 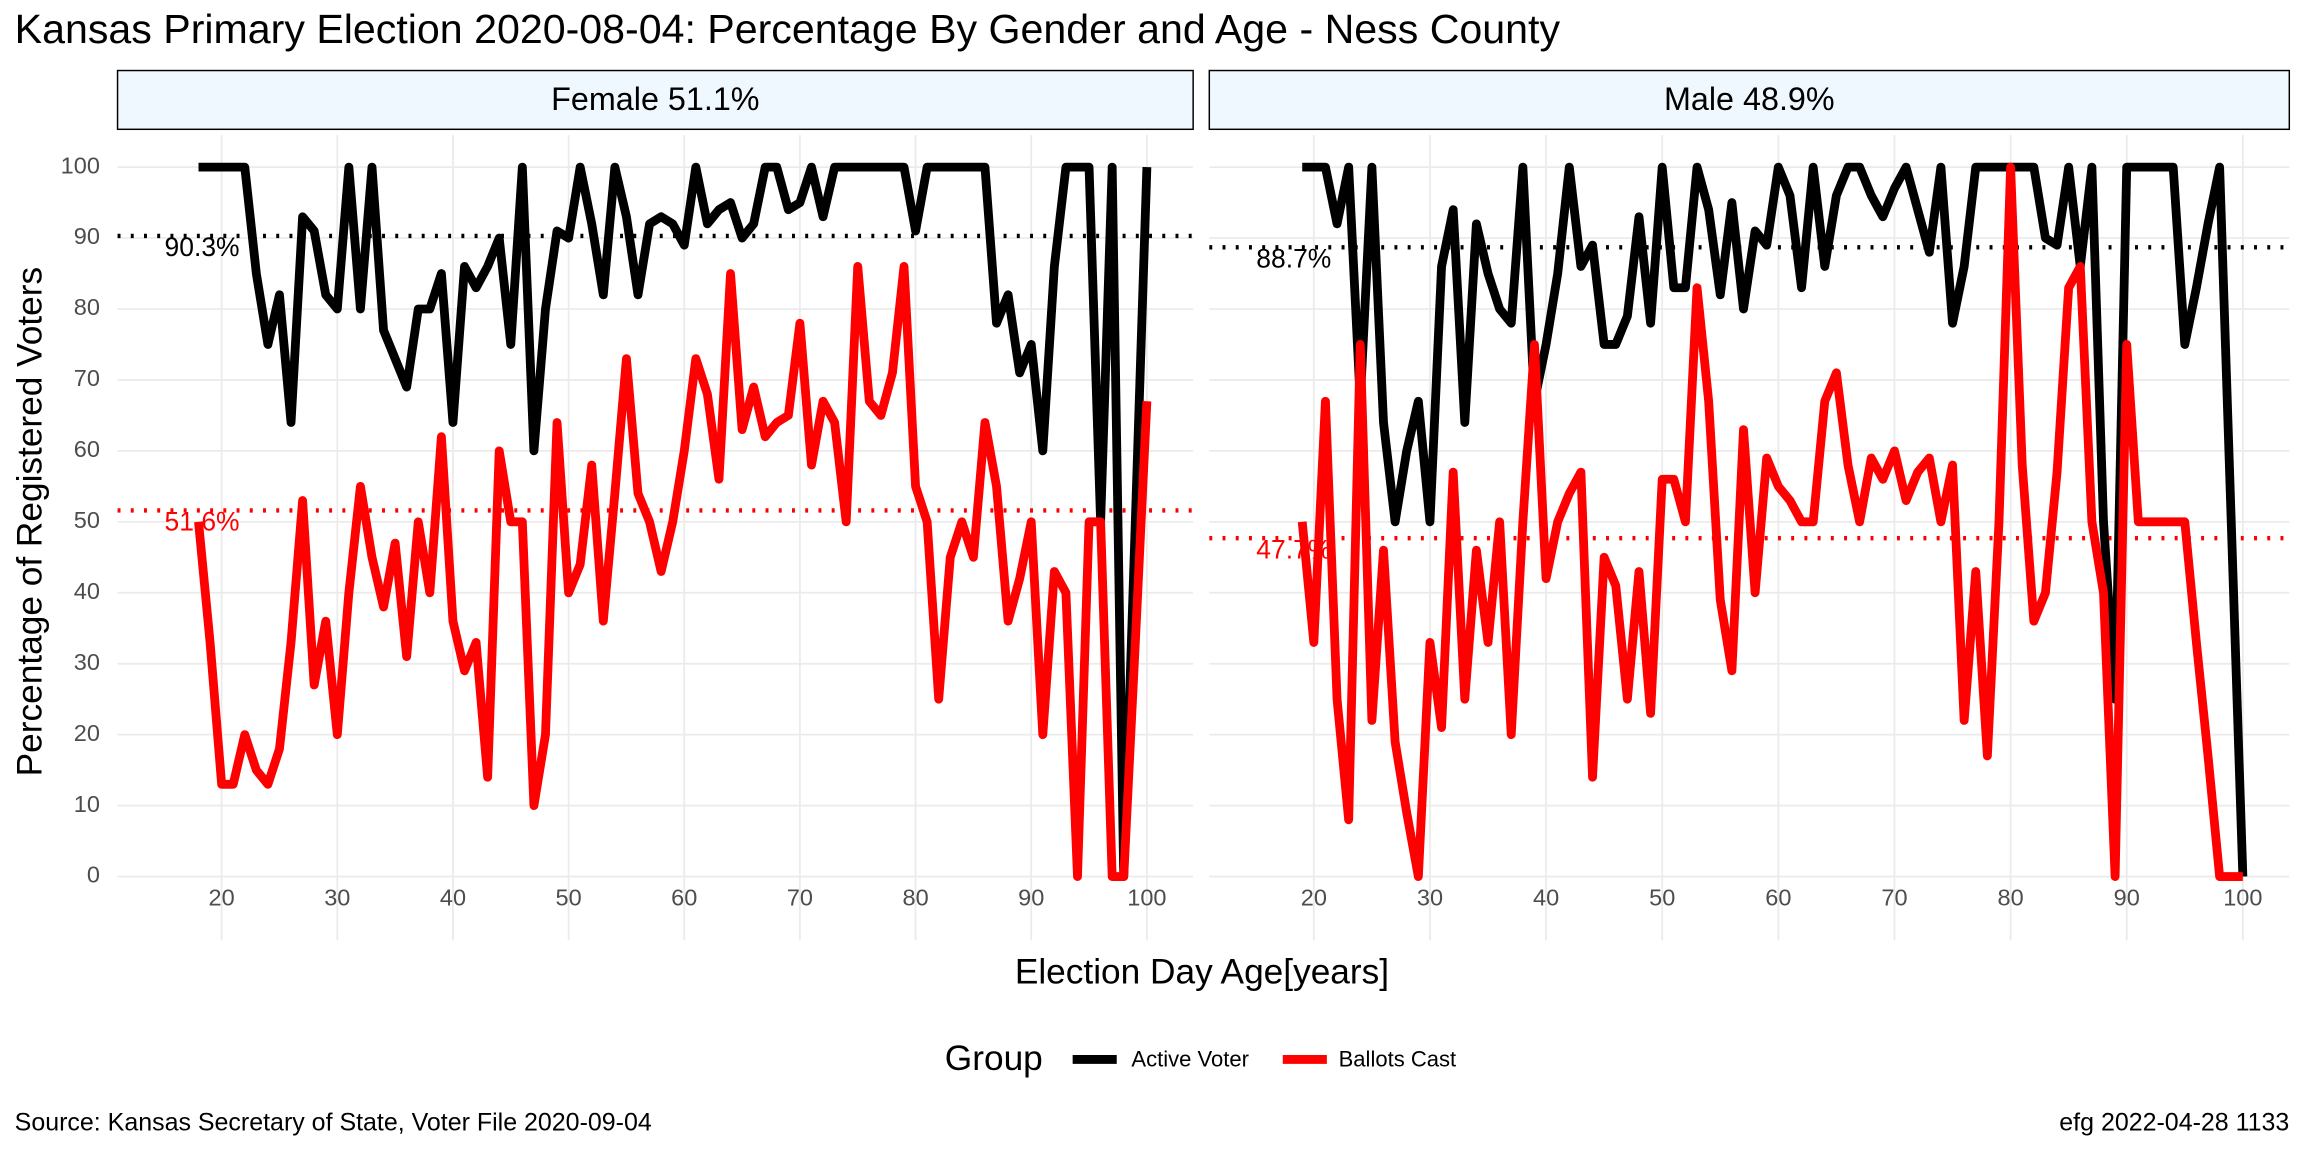 What do you see at coordinates (1202, 972) in the screenshot?
I see `x-axis-label: Election Day Age[years]` at bounding box center [1202, 972].